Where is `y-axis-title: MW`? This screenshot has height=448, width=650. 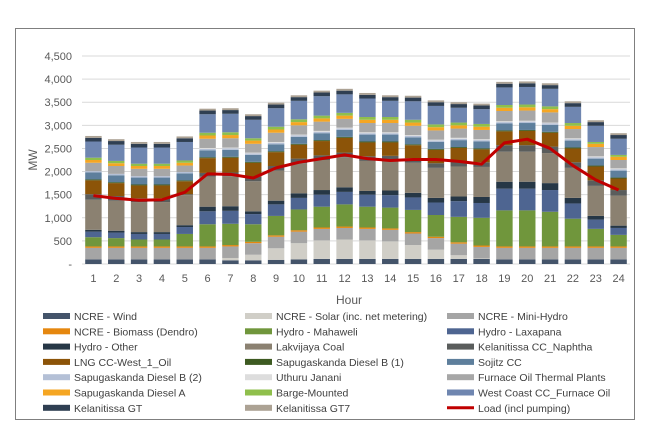 y-axis-title: MW is located at coordinates (33, 160).